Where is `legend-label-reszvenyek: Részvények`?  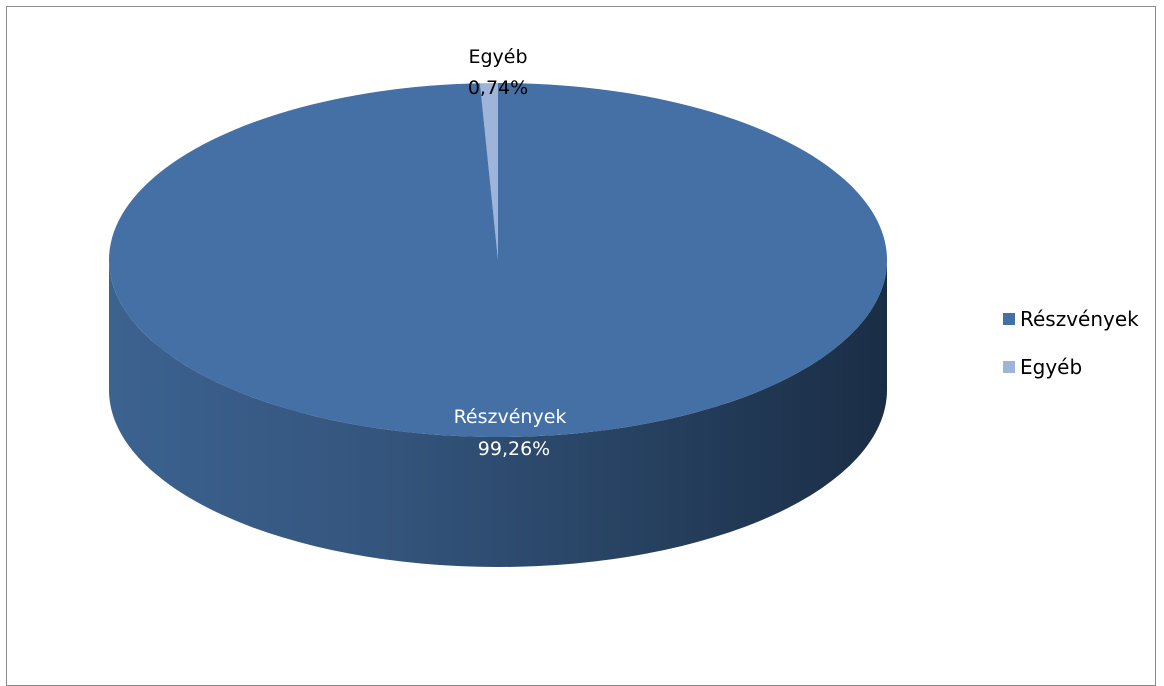
legend-label-reszvenyek: Részvények is located at coordinates (1079, 319).